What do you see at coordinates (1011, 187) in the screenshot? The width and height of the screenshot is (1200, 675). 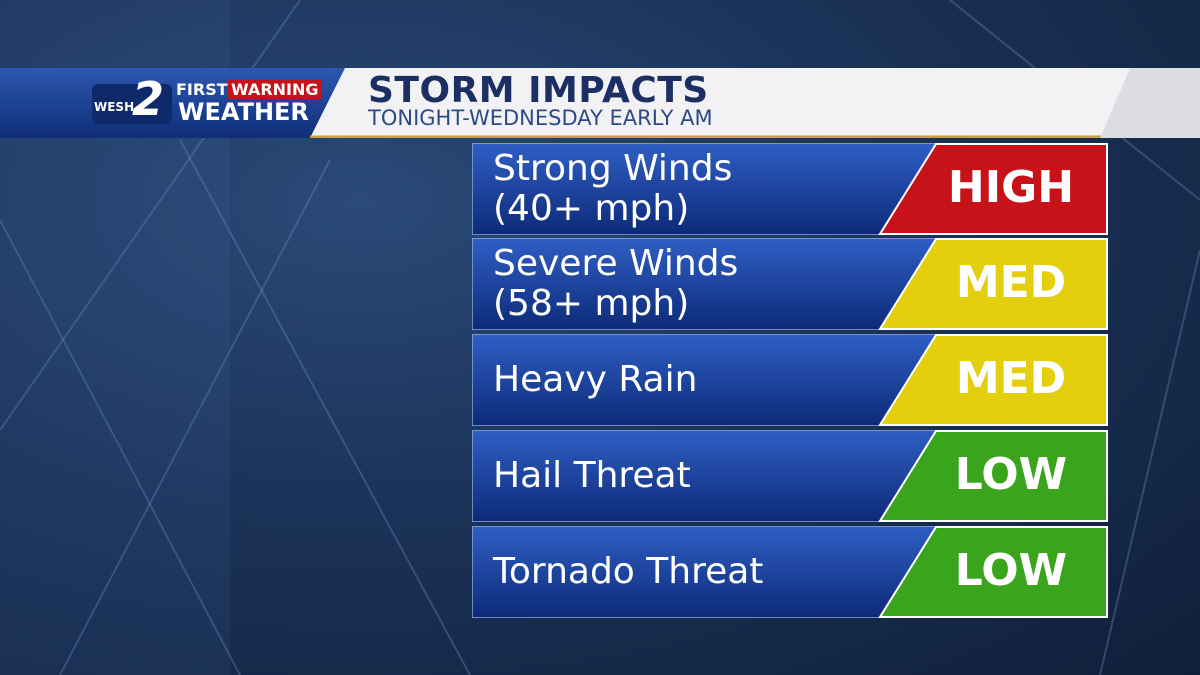 I see `impact-level: HIGH` at bounding box center [1011, 187].